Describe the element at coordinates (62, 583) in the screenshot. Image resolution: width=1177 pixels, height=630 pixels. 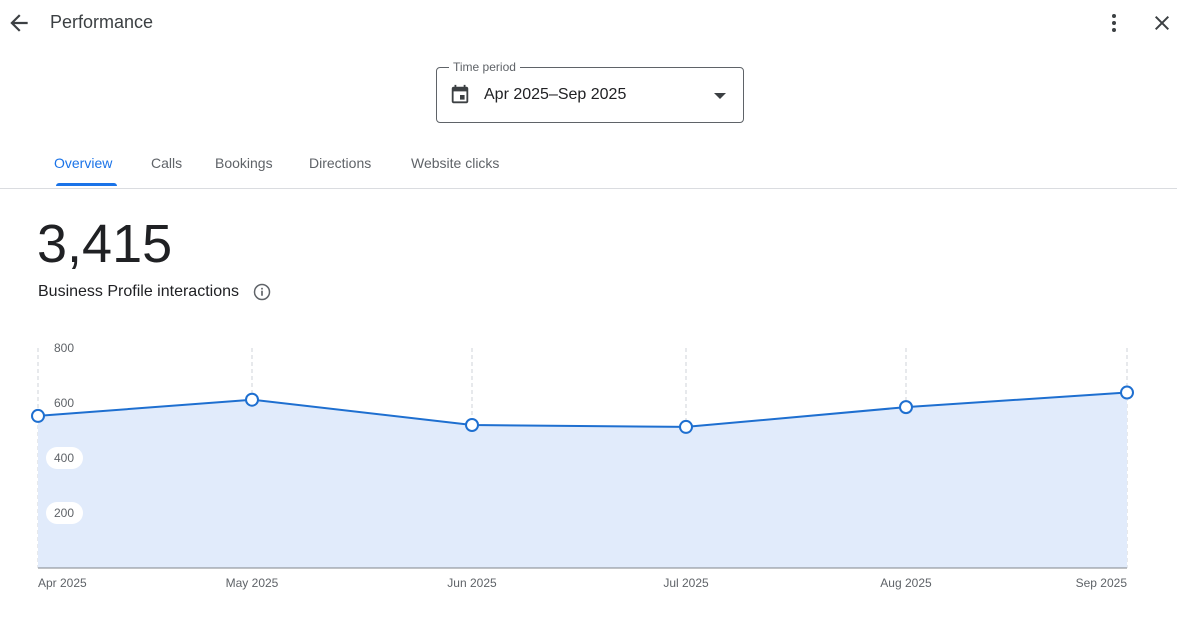
I see `x-tick-label: Apr 2025` at that location.